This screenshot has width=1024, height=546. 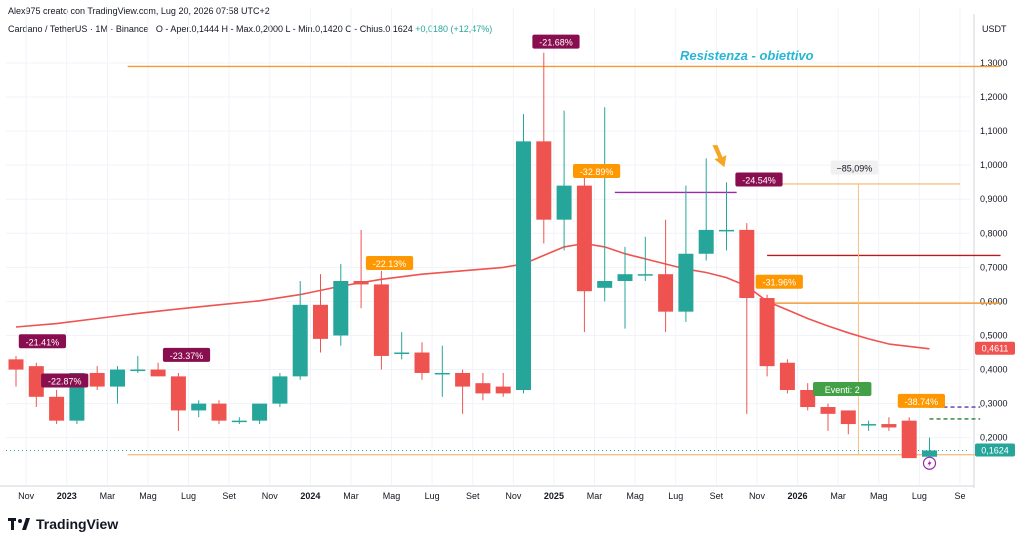 What do you see at coordinates (994, 165) in the screenshot?
I see `y-tick-label: 1,0000` at bounding box center [994, 165].